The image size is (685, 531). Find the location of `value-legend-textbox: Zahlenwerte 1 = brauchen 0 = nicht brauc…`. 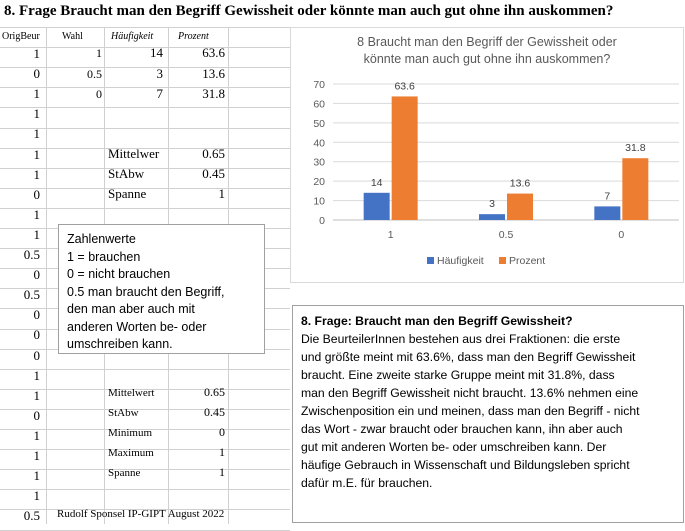

value-legend-textbox: Zahlenwerte 1 = brauchen 0 = nicht brauc… is located at coordinates (161, 289).